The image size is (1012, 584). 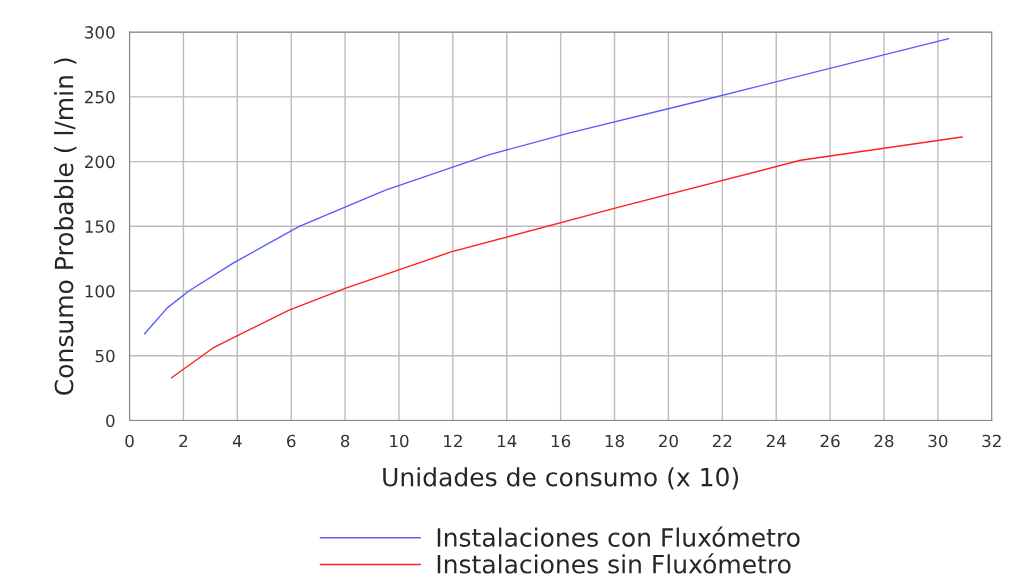 What do you see at coordinates (991, 441) in the screenshot?
I see `x-tick-label: 32` at bounding box center [991, 441].